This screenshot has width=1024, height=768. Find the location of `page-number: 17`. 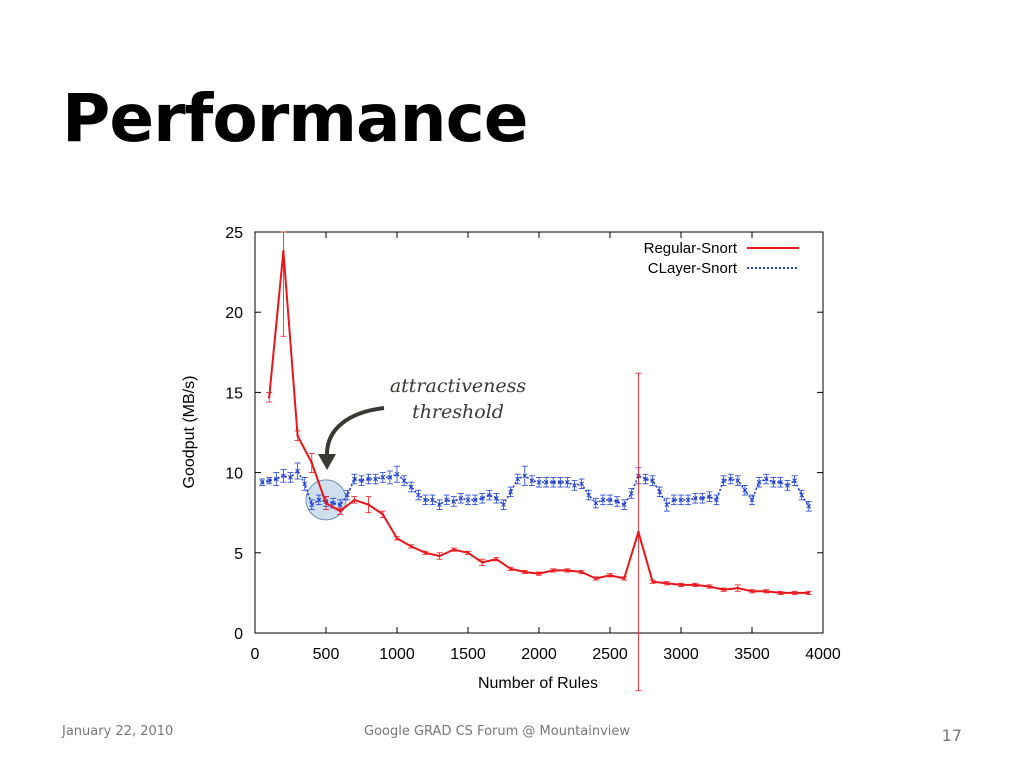

page-number: 17 is located at coordinates (951, 735).